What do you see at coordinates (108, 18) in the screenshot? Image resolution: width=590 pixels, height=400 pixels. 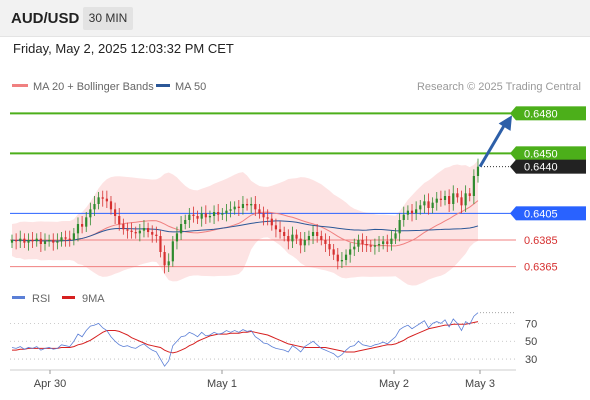 I see `timeframe-button: 30 MIN` at bounding box center [108, 18].